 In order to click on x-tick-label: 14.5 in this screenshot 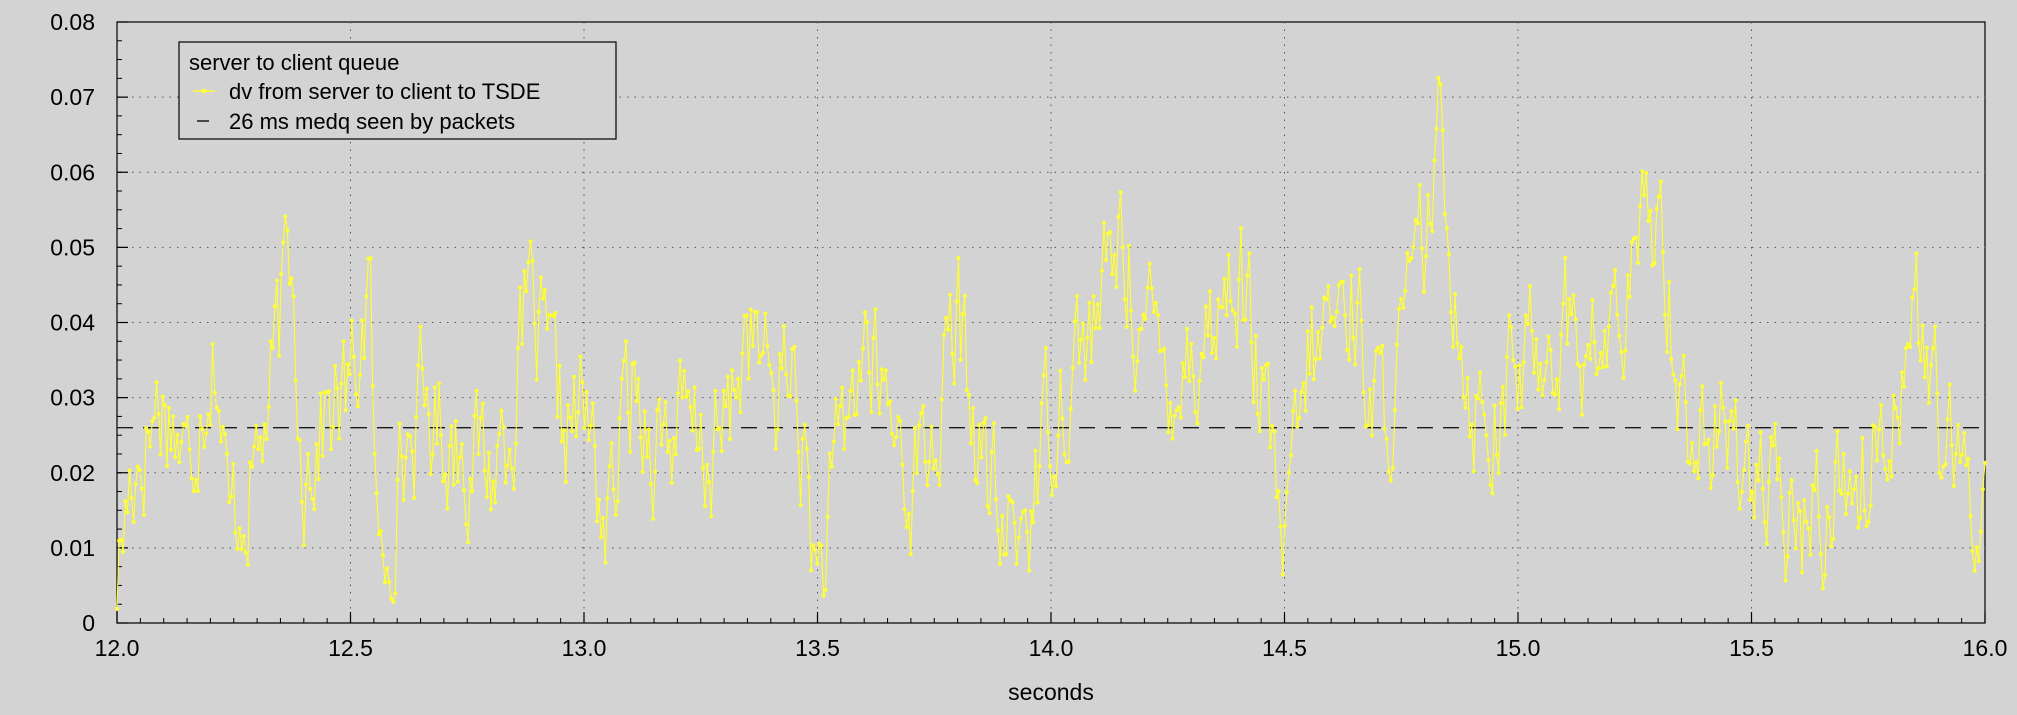, I will do `click(1284, 648)`.